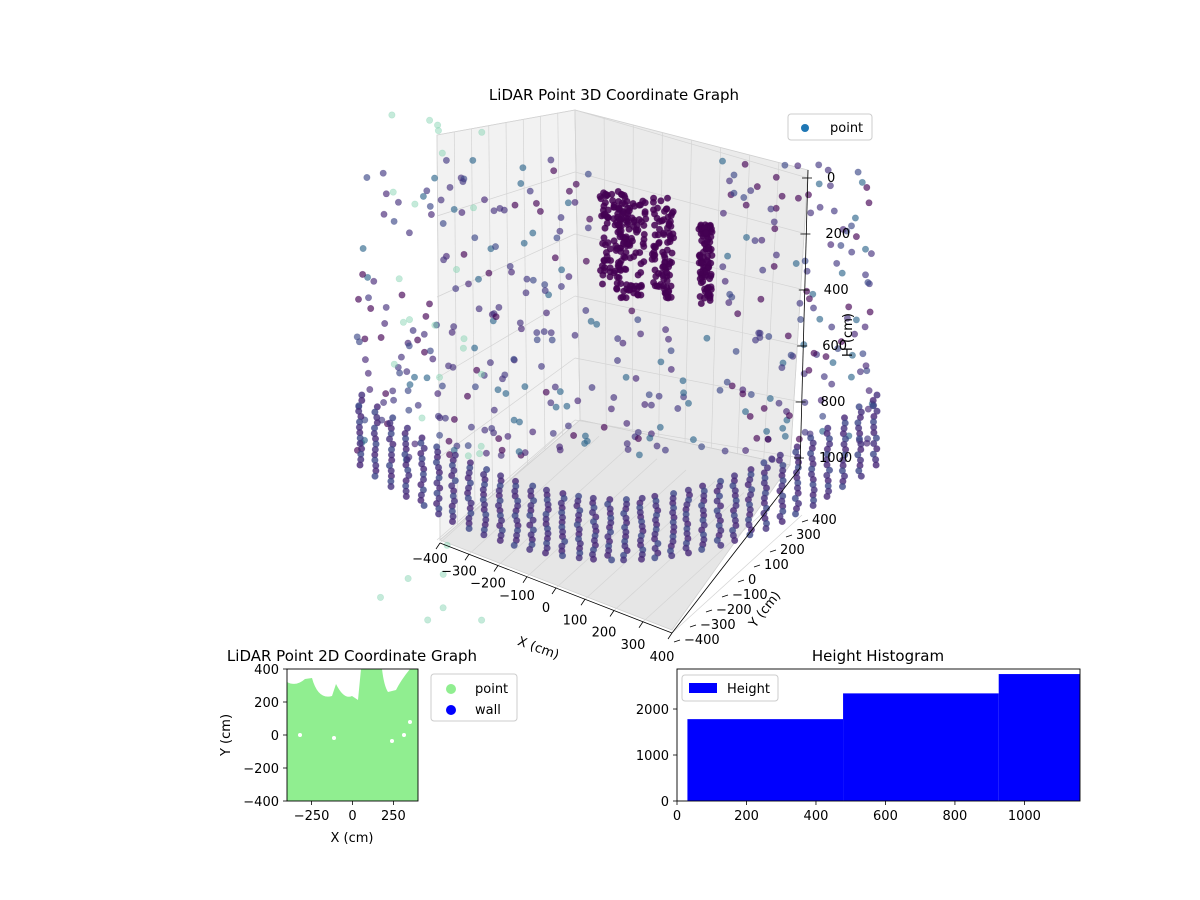 Image resolution: width=1200 pixels, height=900 pixels. I want to click on y-tick-label-3d: 200, so click(792, 550).